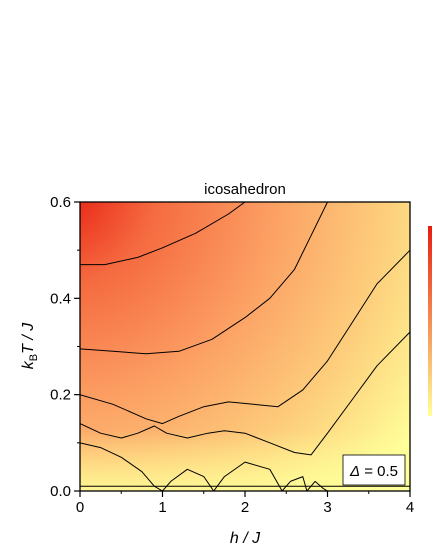 The height and width of the screenshot is (559, 432). What do you see at coordinates (60, 395) in the screenshot?
I see `y-tick-label-0.2: 0.2` at bounding box center [60, 395].